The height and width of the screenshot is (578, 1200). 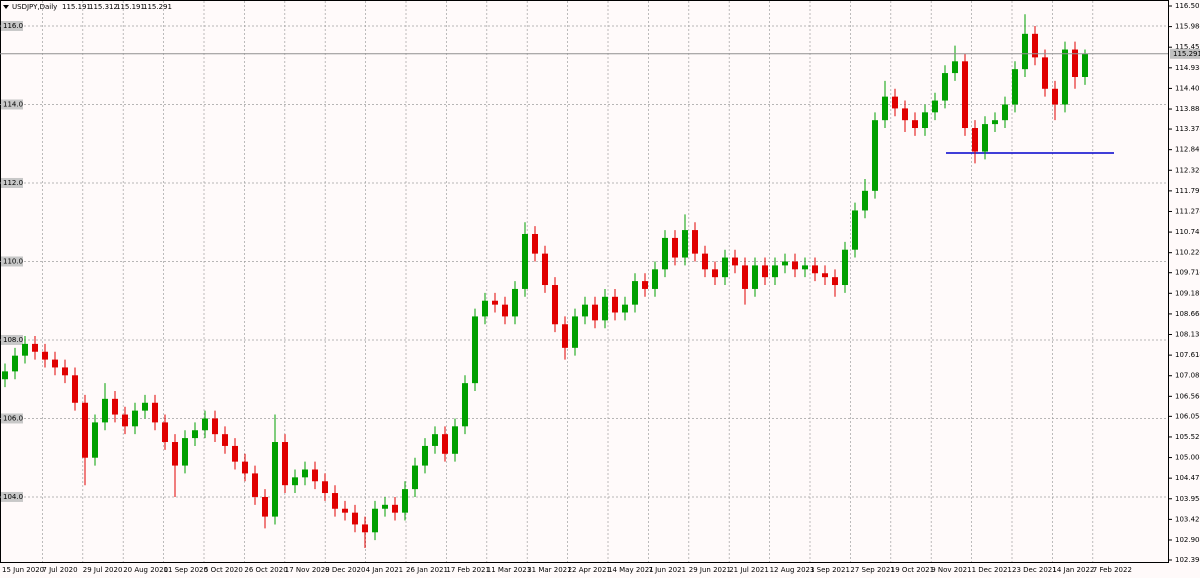 What do you see at coordinates (1073, 570) in the screenshot?
I see `x-tick-label: 14 Jan 2022` at bounding box center [1073, 570].